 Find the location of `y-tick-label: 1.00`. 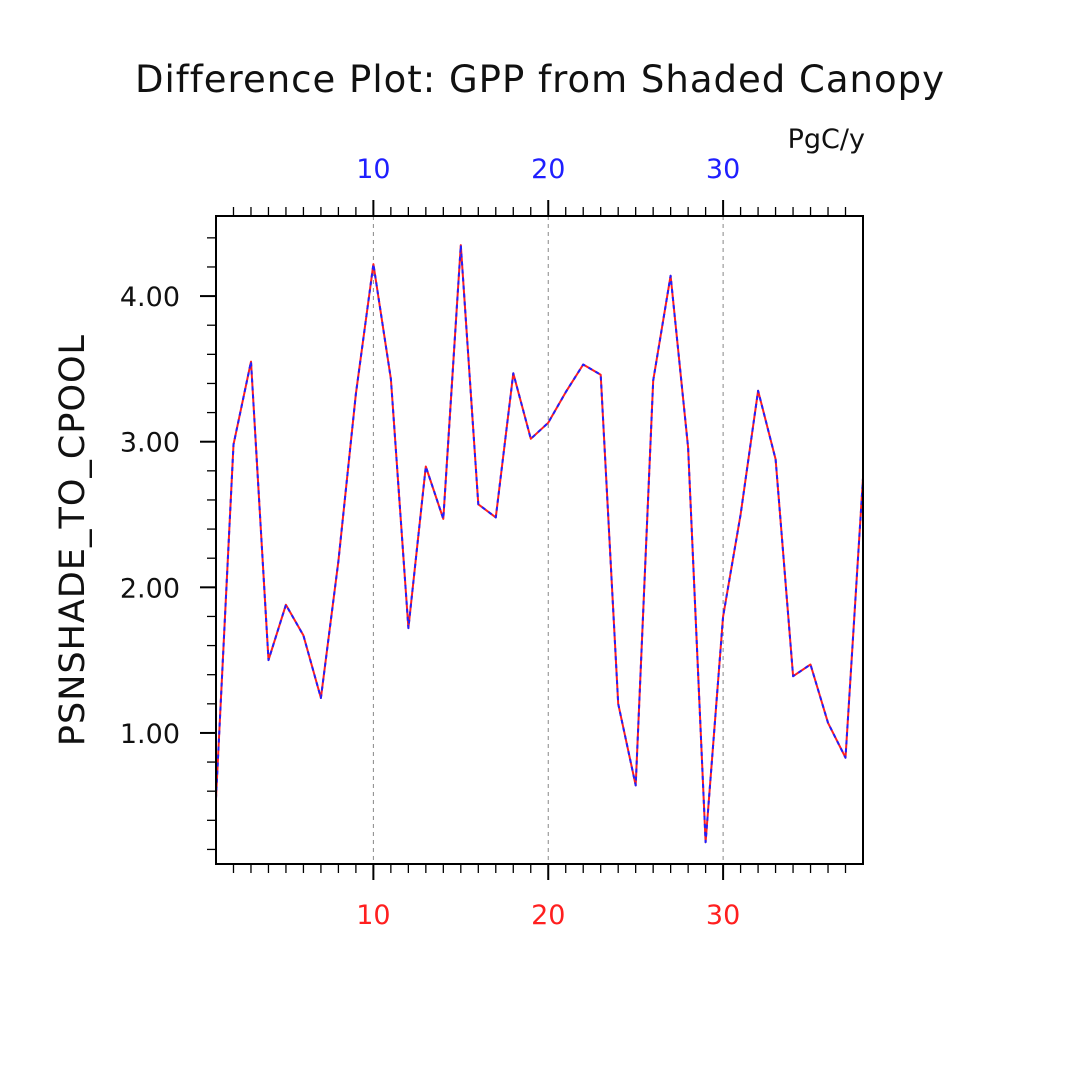

y-tick-label: 1.00 is located at coordinates (150, 734).